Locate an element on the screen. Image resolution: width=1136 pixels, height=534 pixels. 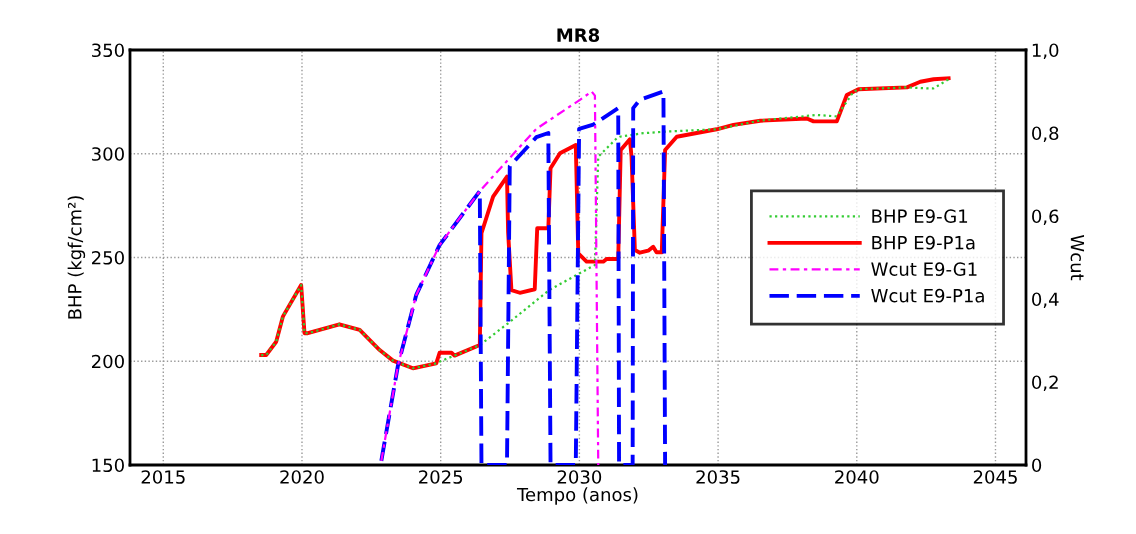
y2-tick-label: 0,2 is located at coordinates (1045, 383).